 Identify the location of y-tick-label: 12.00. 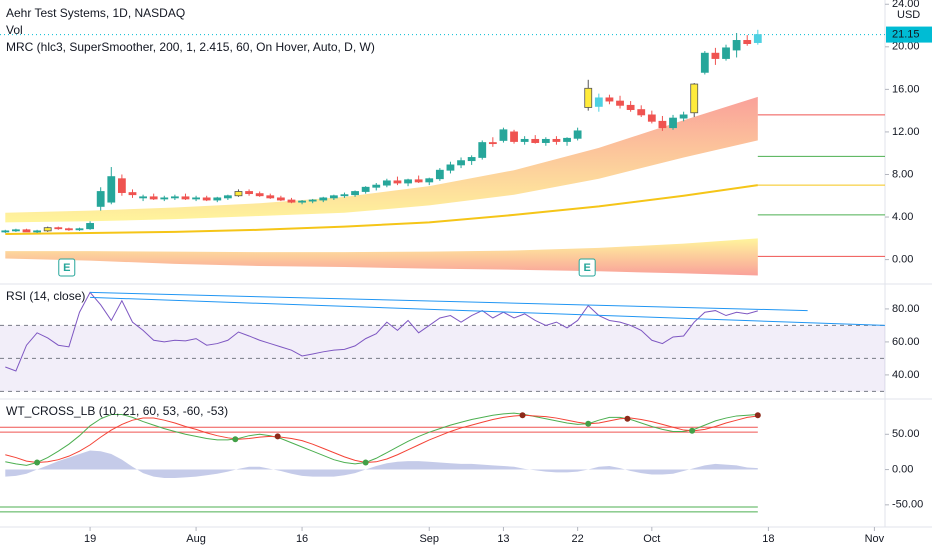
(906, 132).